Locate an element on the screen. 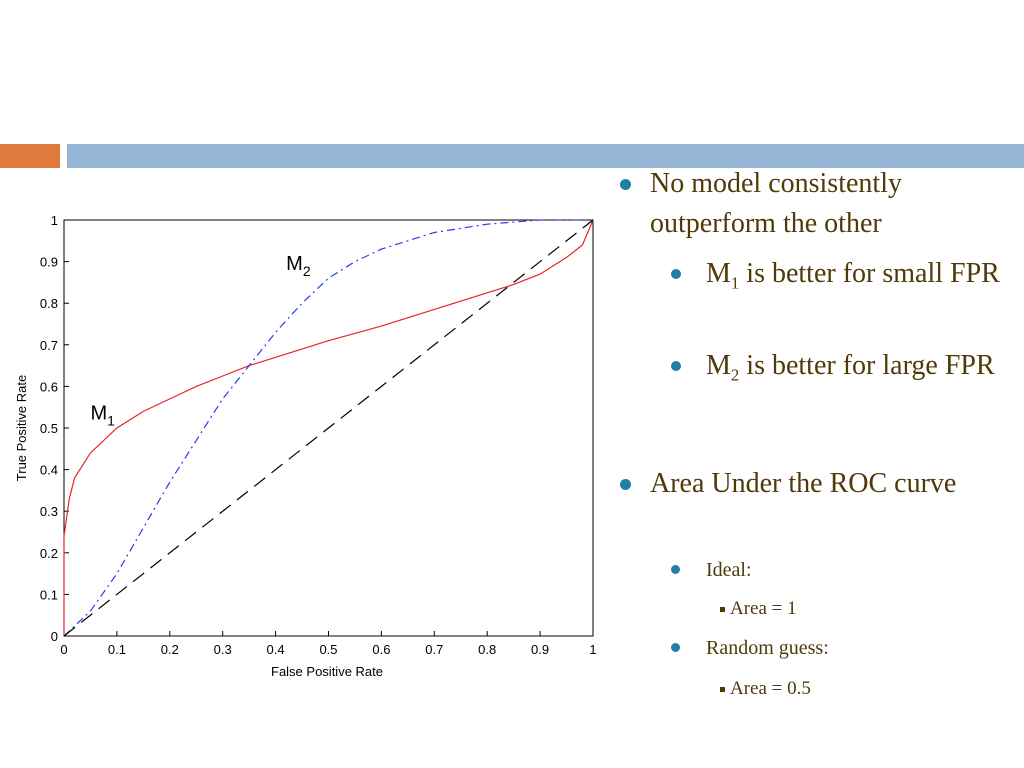 This screenshot has height=768, width=1024. x-tick-label: 0.8 is located at coordinates (487, 649).